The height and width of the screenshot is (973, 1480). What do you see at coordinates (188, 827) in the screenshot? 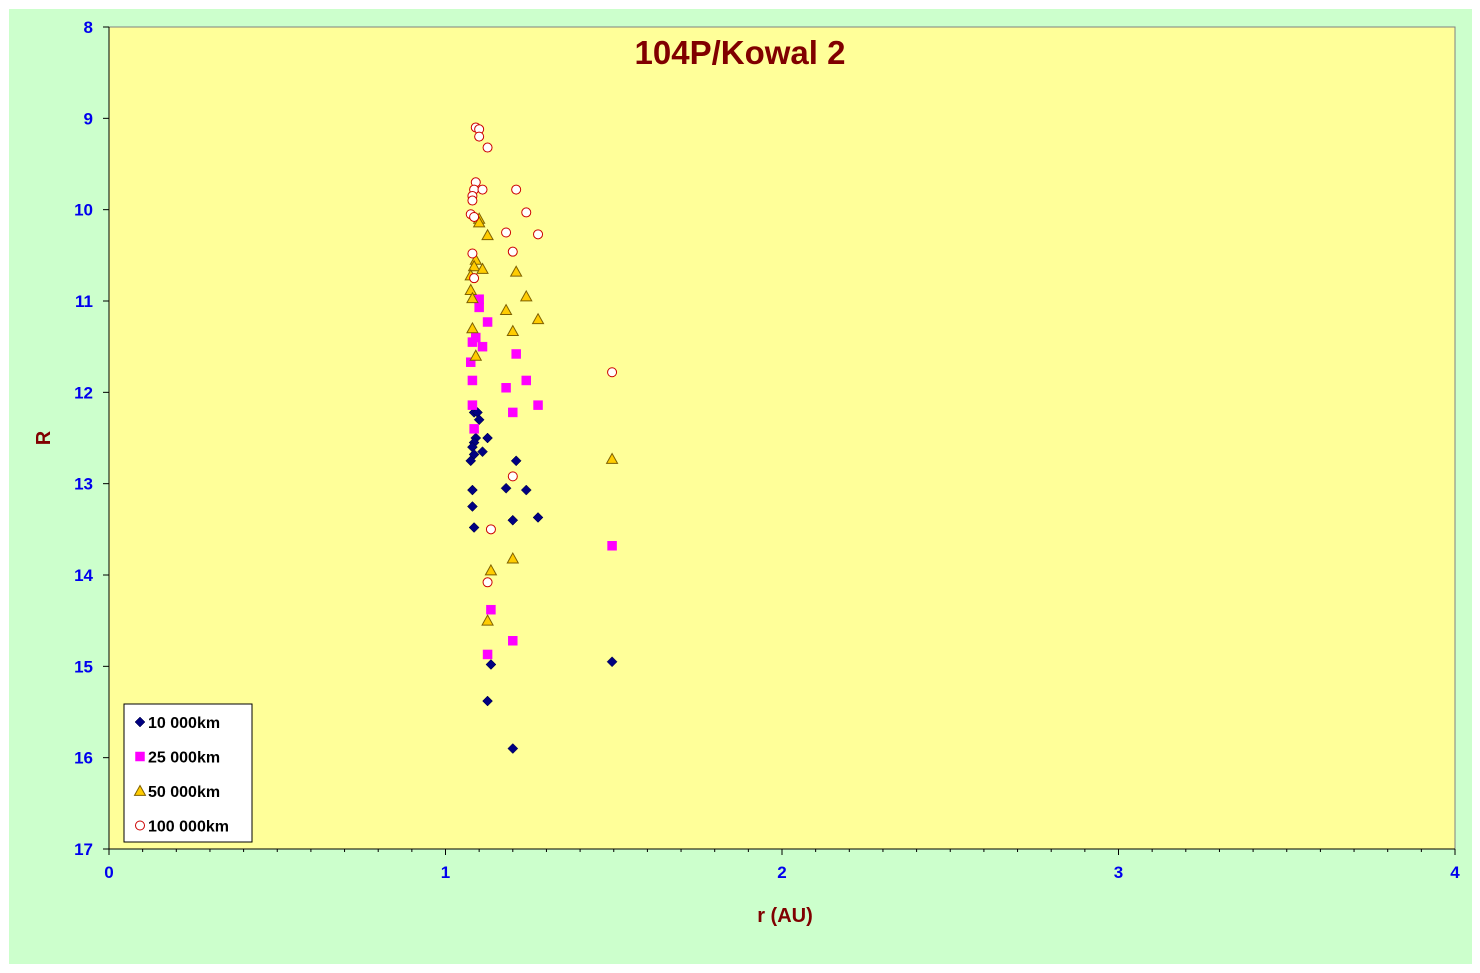
I see `legend-label: 100 000km` at bounding box center [188, 827].